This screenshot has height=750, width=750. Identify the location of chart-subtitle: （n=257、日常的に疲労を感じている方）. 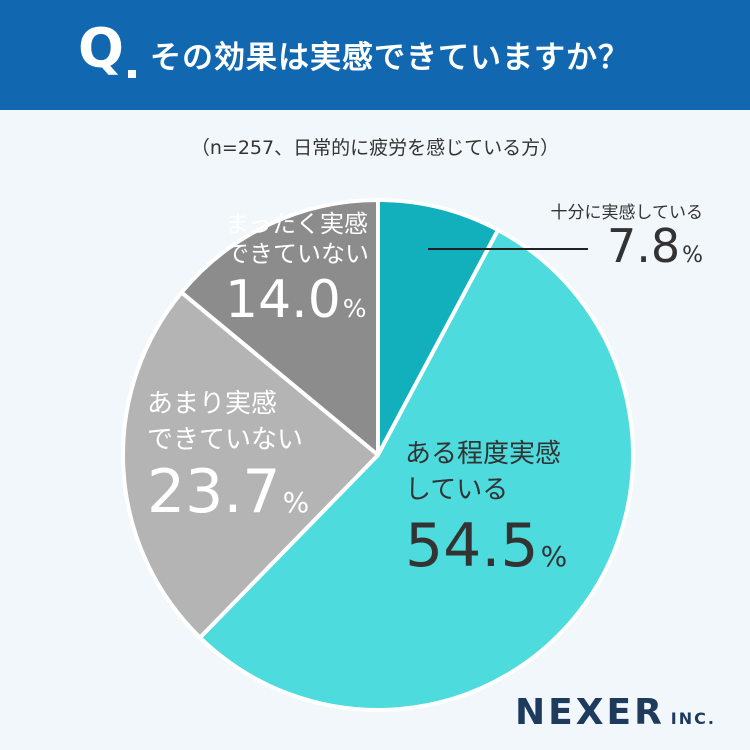
(375, 148).